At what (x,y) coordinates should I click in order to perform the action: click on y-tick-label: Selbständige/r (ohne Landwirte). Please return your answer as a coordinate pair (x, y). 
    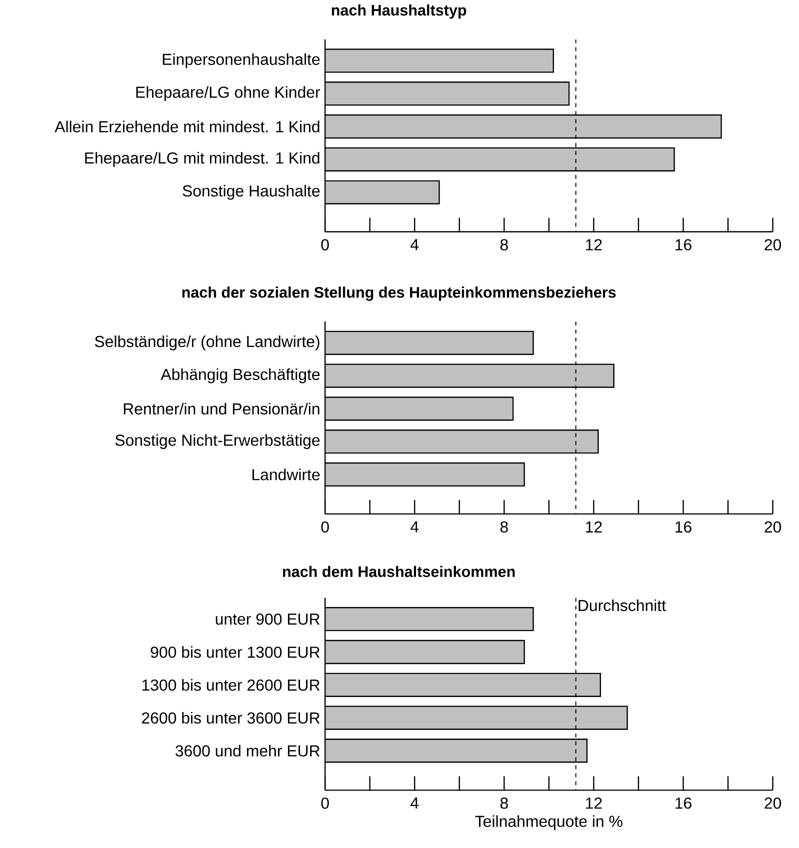
    Looking at the image, I should click on (207, 342).